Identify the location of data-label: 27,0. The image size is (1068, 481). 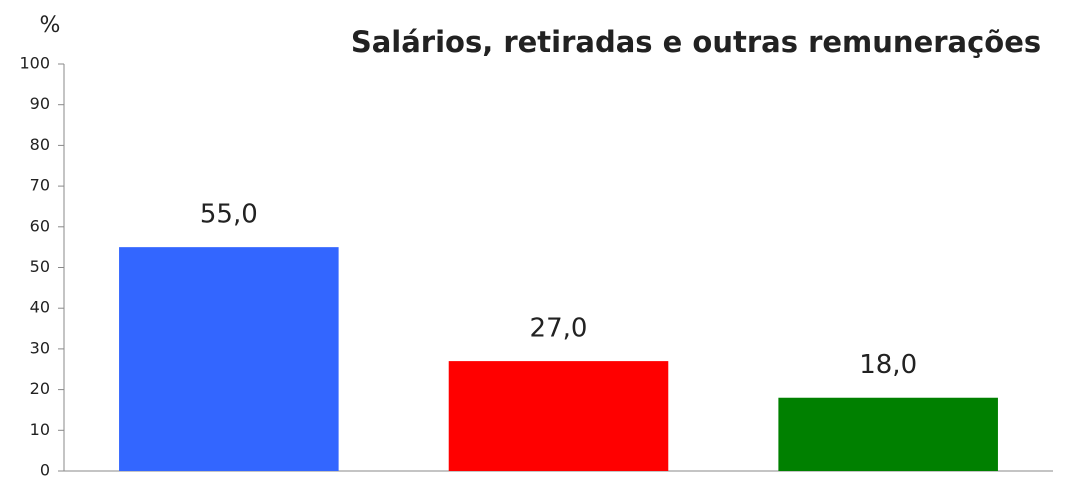
(559, 329).